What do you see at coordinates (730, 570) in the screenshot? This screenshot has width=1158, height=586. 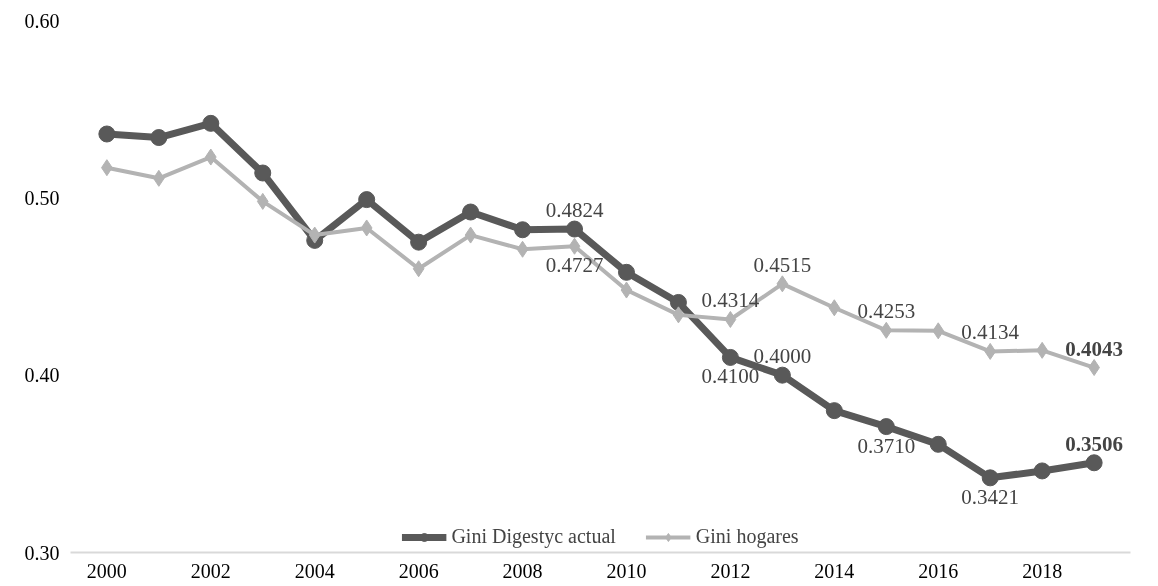 I see `x-tick-label: 2012` at bounding box center [730, 570].